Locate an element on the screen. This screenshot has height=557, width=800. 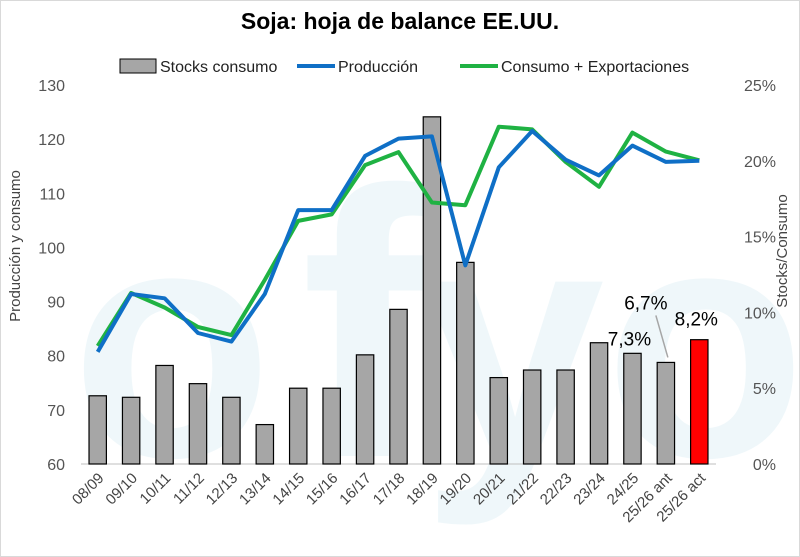
y-axis-left-label: Producción y consumo is located at coordinates (15, 246).